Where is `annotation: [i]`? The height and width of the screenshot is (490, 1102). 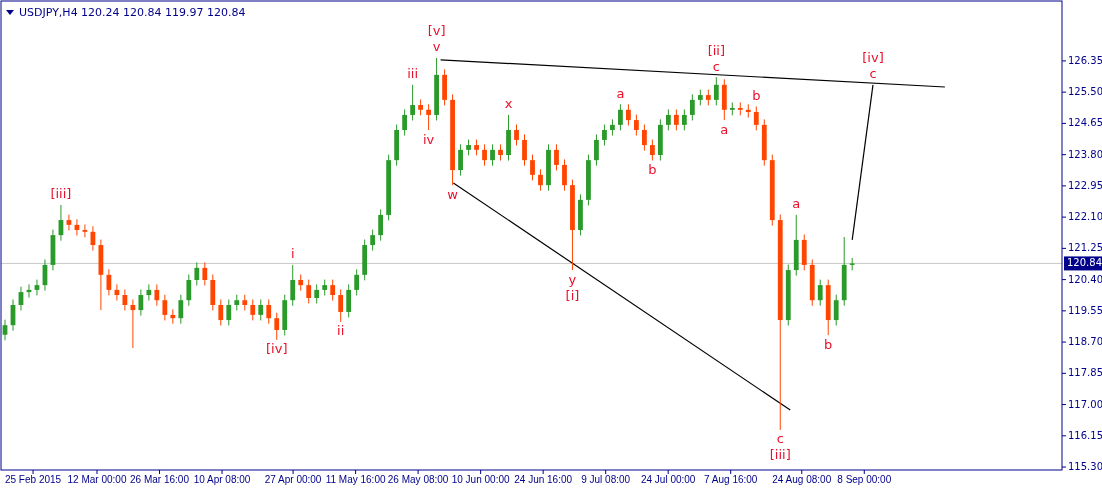 annotation: [i] is located at coordinates (572, 295).